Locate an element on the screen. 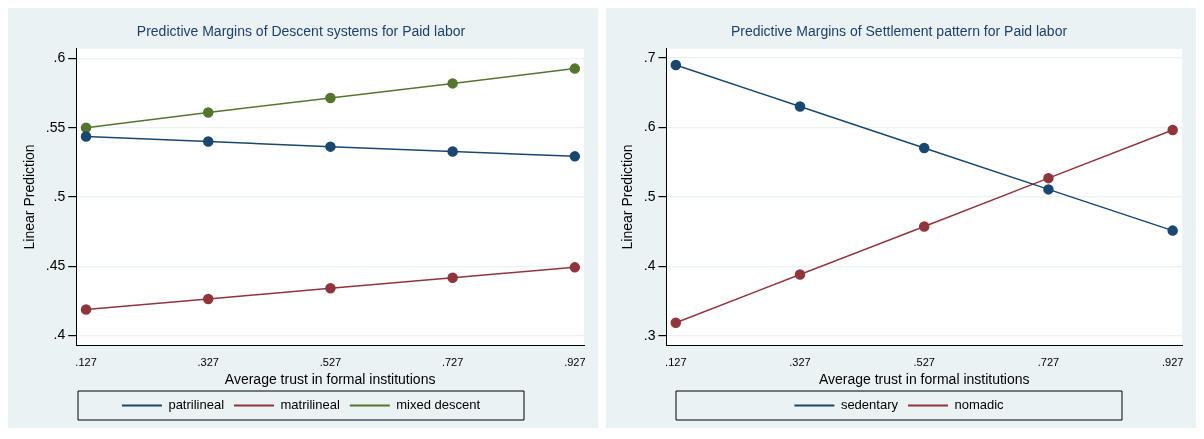  legend-label: nomadic is located at coordinates (979, 405).